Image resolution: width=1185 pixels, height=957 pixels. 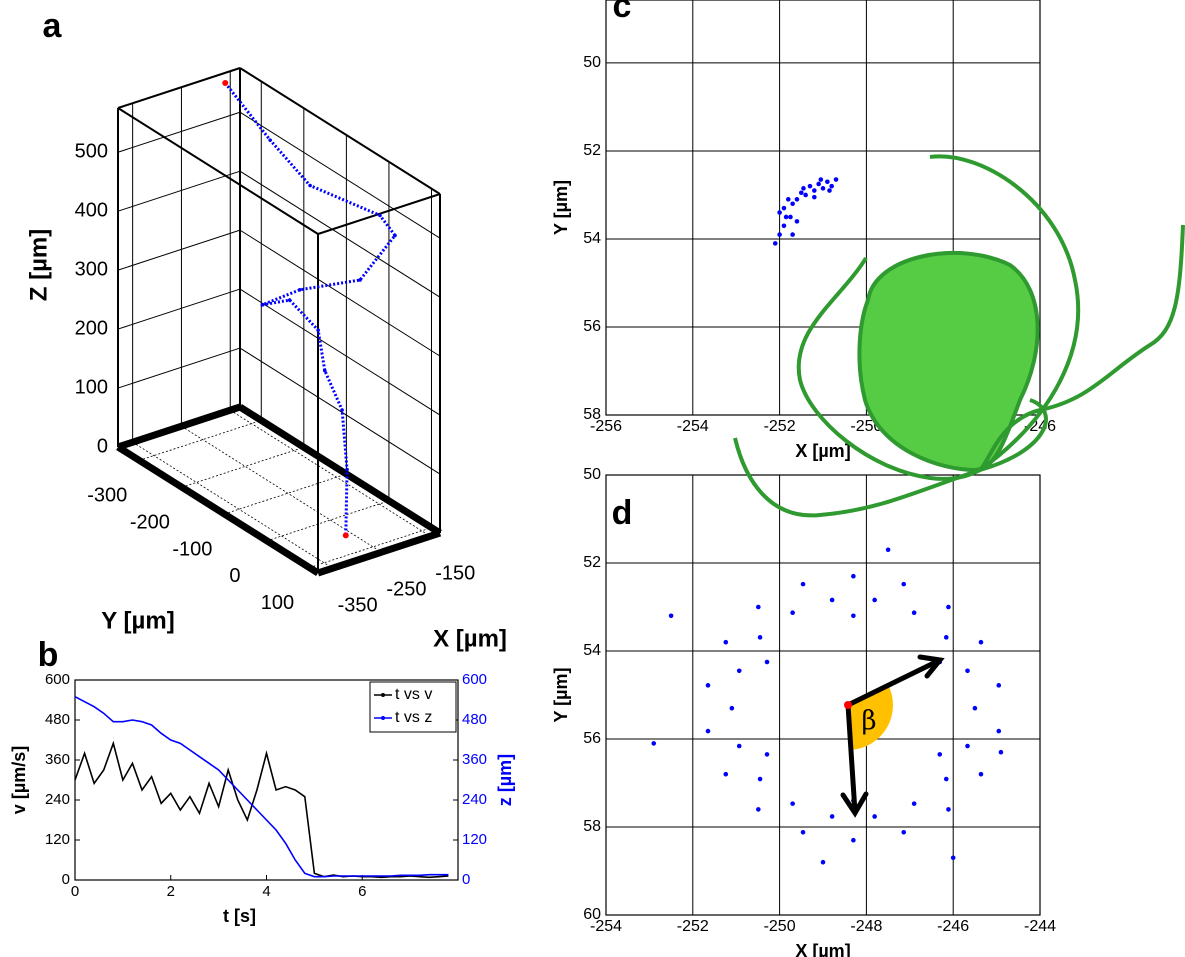 What do you see at coordinates (57, 679) in the screenshot?
I see `y-tick-label: 600` at bounding box center [57, 679].